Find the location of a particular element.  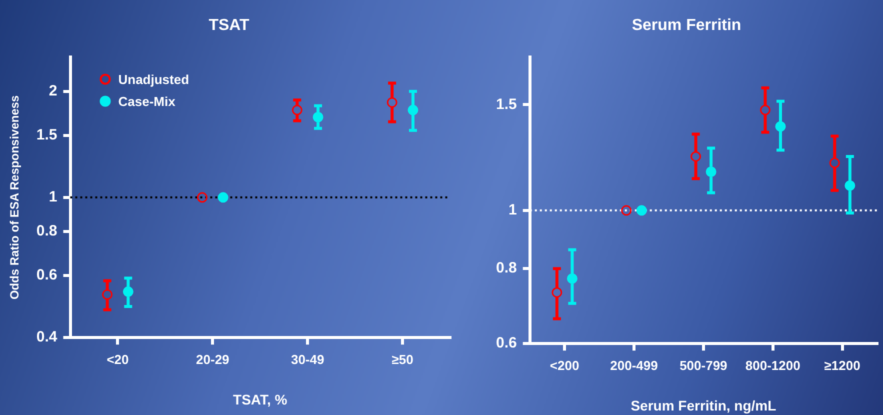

y-axis-title: Odds Ratio of ESA Responsiveness is located at coordinates (15, 197).